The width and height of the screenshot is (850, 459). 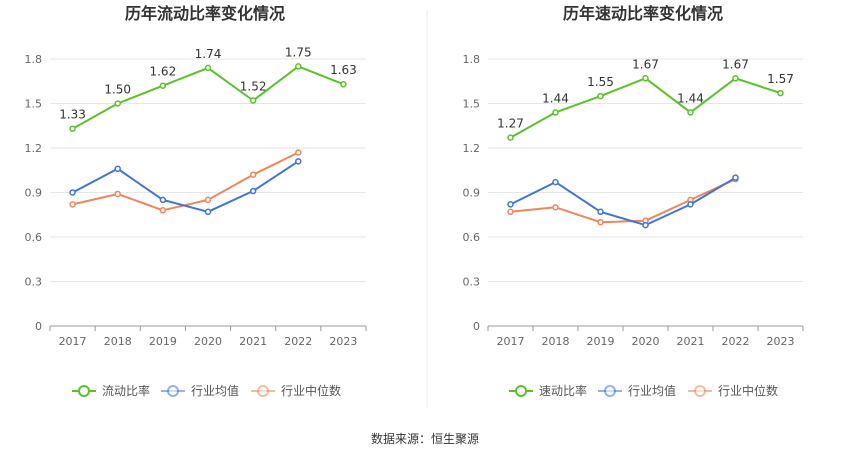 I want to click on data-label: 1.57, so click(x=780, y=79).